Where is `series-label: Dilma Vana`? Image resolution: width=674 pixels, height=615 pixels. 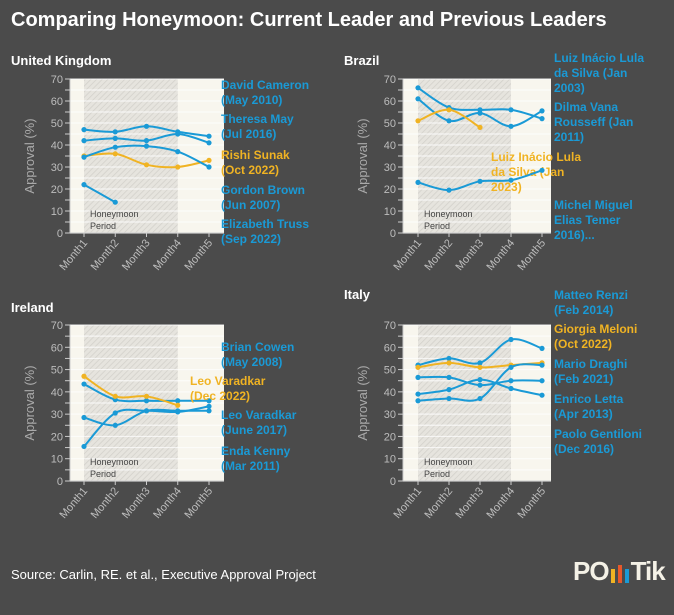 series-label: Dilma Vana is located at coordinates (586, 107).